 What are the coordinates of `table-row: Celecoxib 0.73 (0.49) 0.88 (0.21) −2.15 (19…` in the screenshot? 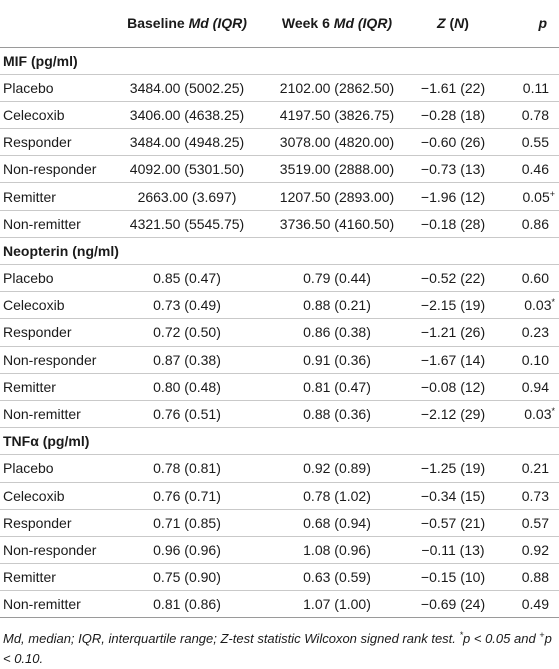 It's located at (279, 305).